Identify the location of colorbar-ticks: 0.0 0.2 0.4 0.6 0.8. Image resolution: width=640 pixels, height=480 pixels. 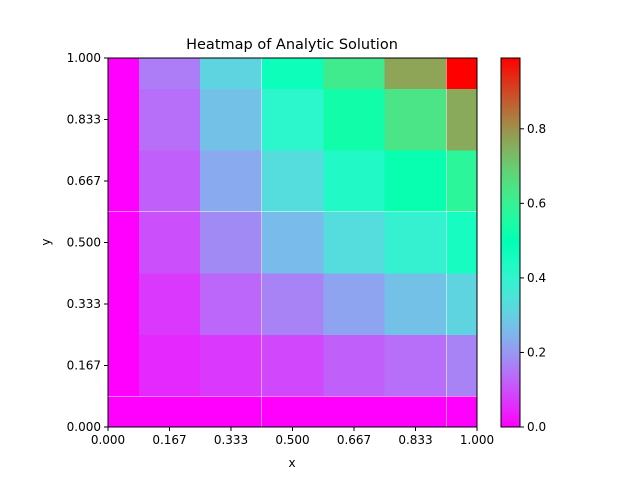
(533, 278).